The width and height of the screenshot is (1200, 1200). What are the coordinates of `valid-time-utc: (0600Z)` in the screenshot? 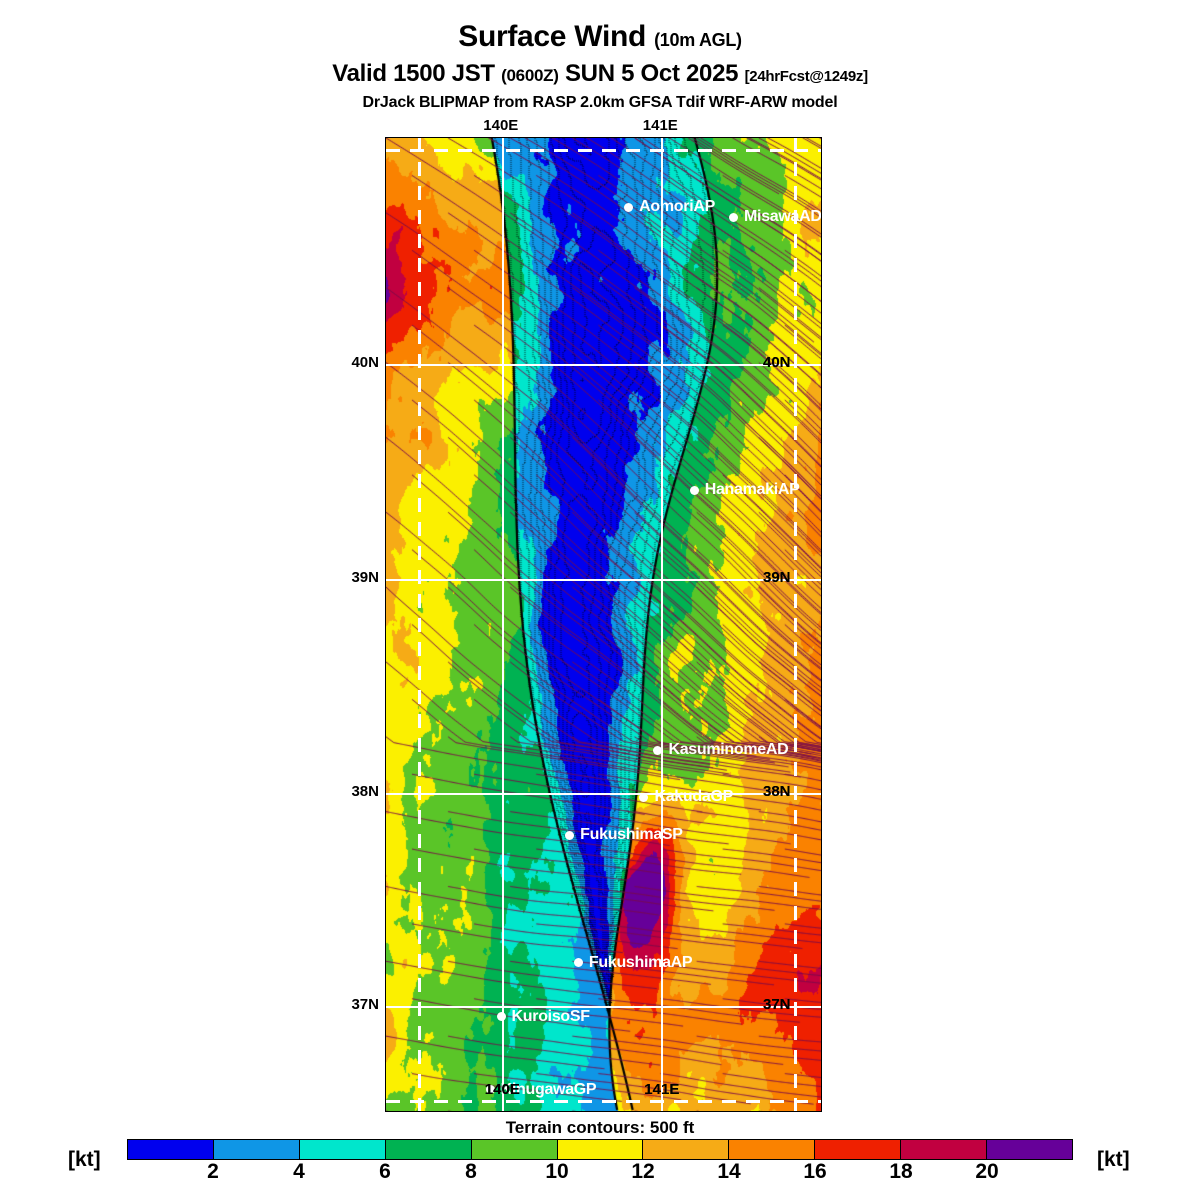 It's located at (530, 75).